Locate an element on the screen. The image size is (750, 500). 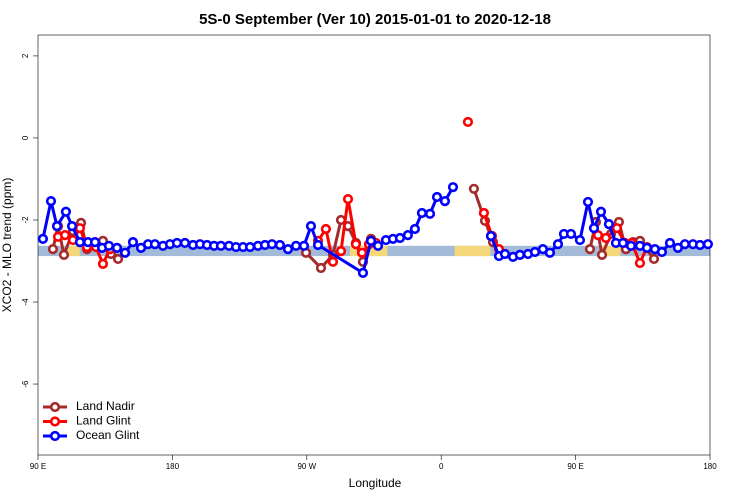
y-tick-label: -6 is located at coordinates (25, 384).